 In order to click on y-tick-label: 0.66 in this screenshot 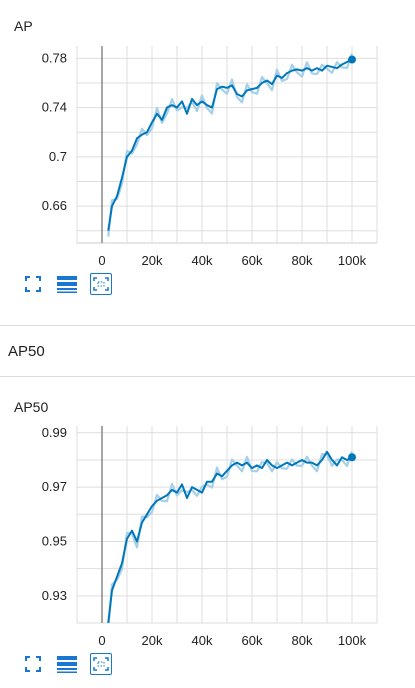, I will do `click(54, 205)`.